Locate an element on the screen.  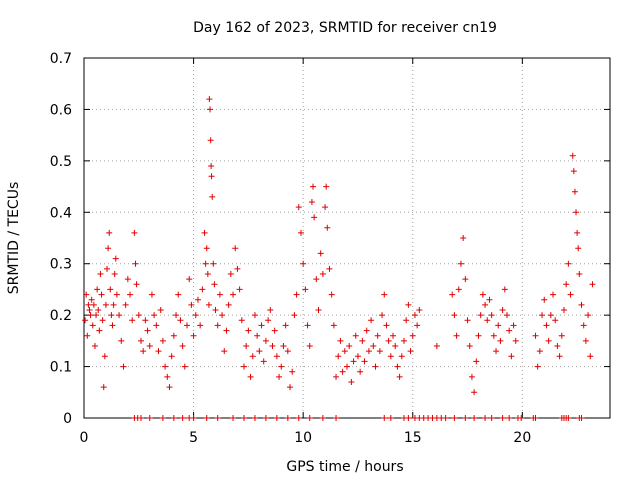
y-tick-label: 0.2 is located at coordinates (61, 316).